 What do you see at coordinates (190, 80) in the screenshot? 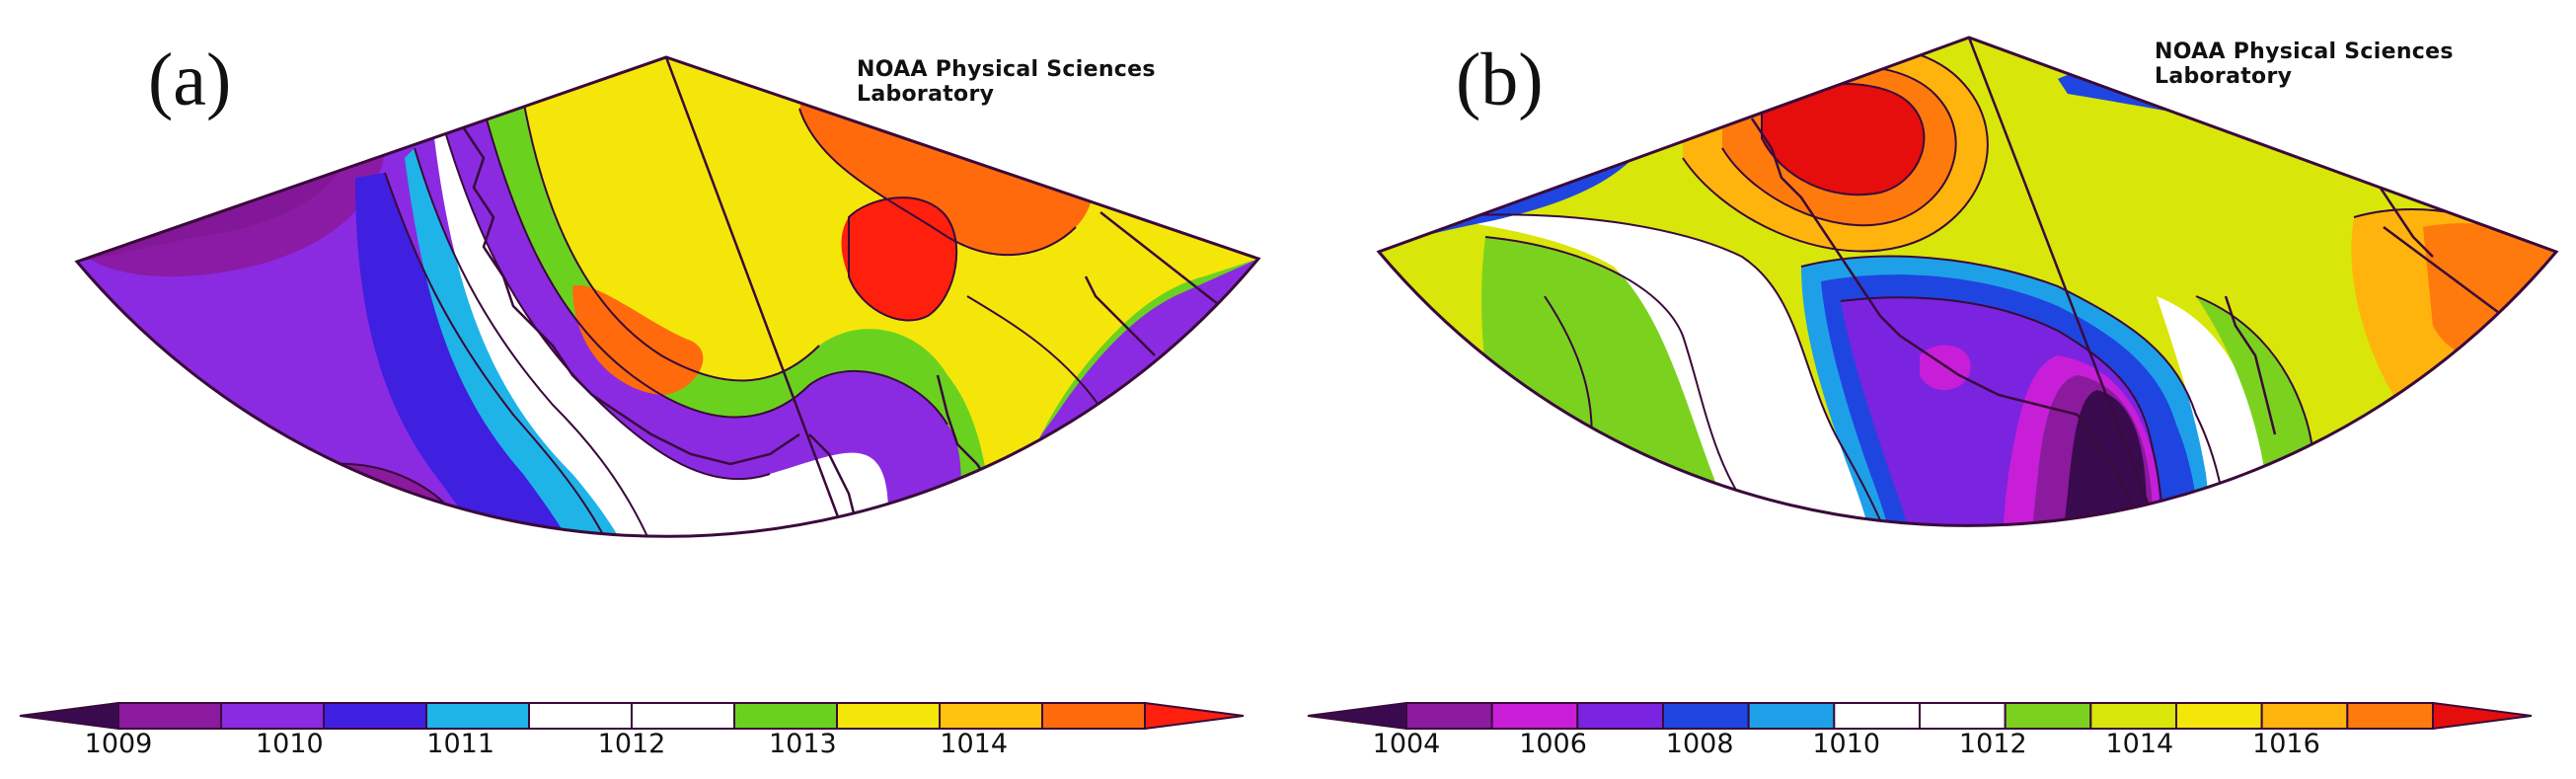
I see `panel-label-a: (a)` at bounding box center [190, 80].